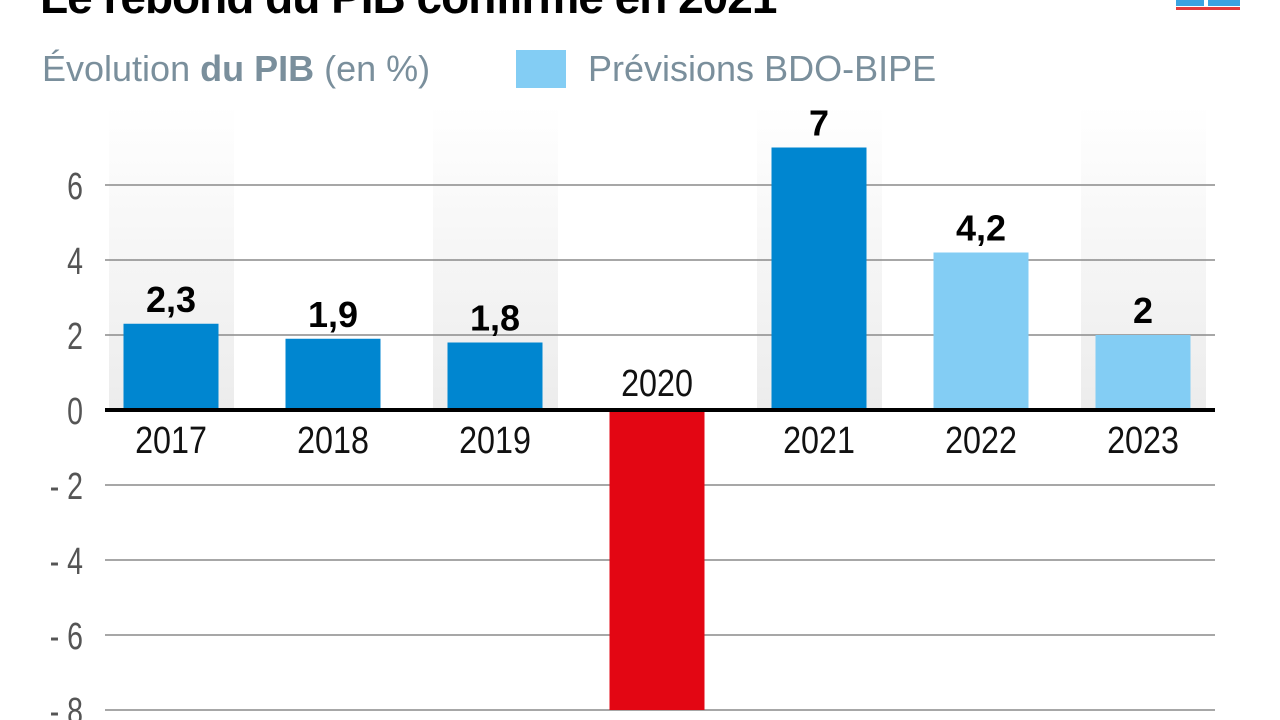 Image resolution: width=1280 pixels, height=720 pixels. Describe the element at coordinates (75, 337) in the screenshot. I see `y-tick-label: 2` at that location.